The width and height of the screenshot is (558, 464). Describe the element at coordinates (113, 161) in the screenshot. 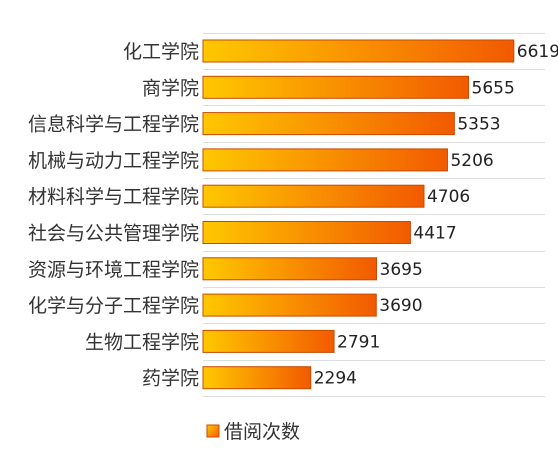

I see `category-label: 机械与动力工程学院` at that location.